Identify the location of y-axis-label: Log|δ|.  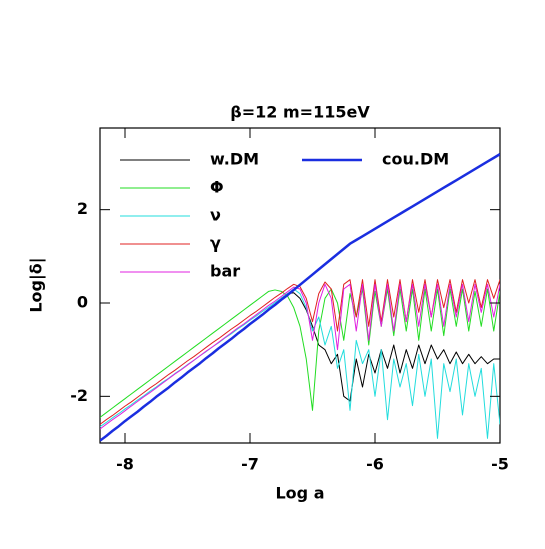
(37, 284).